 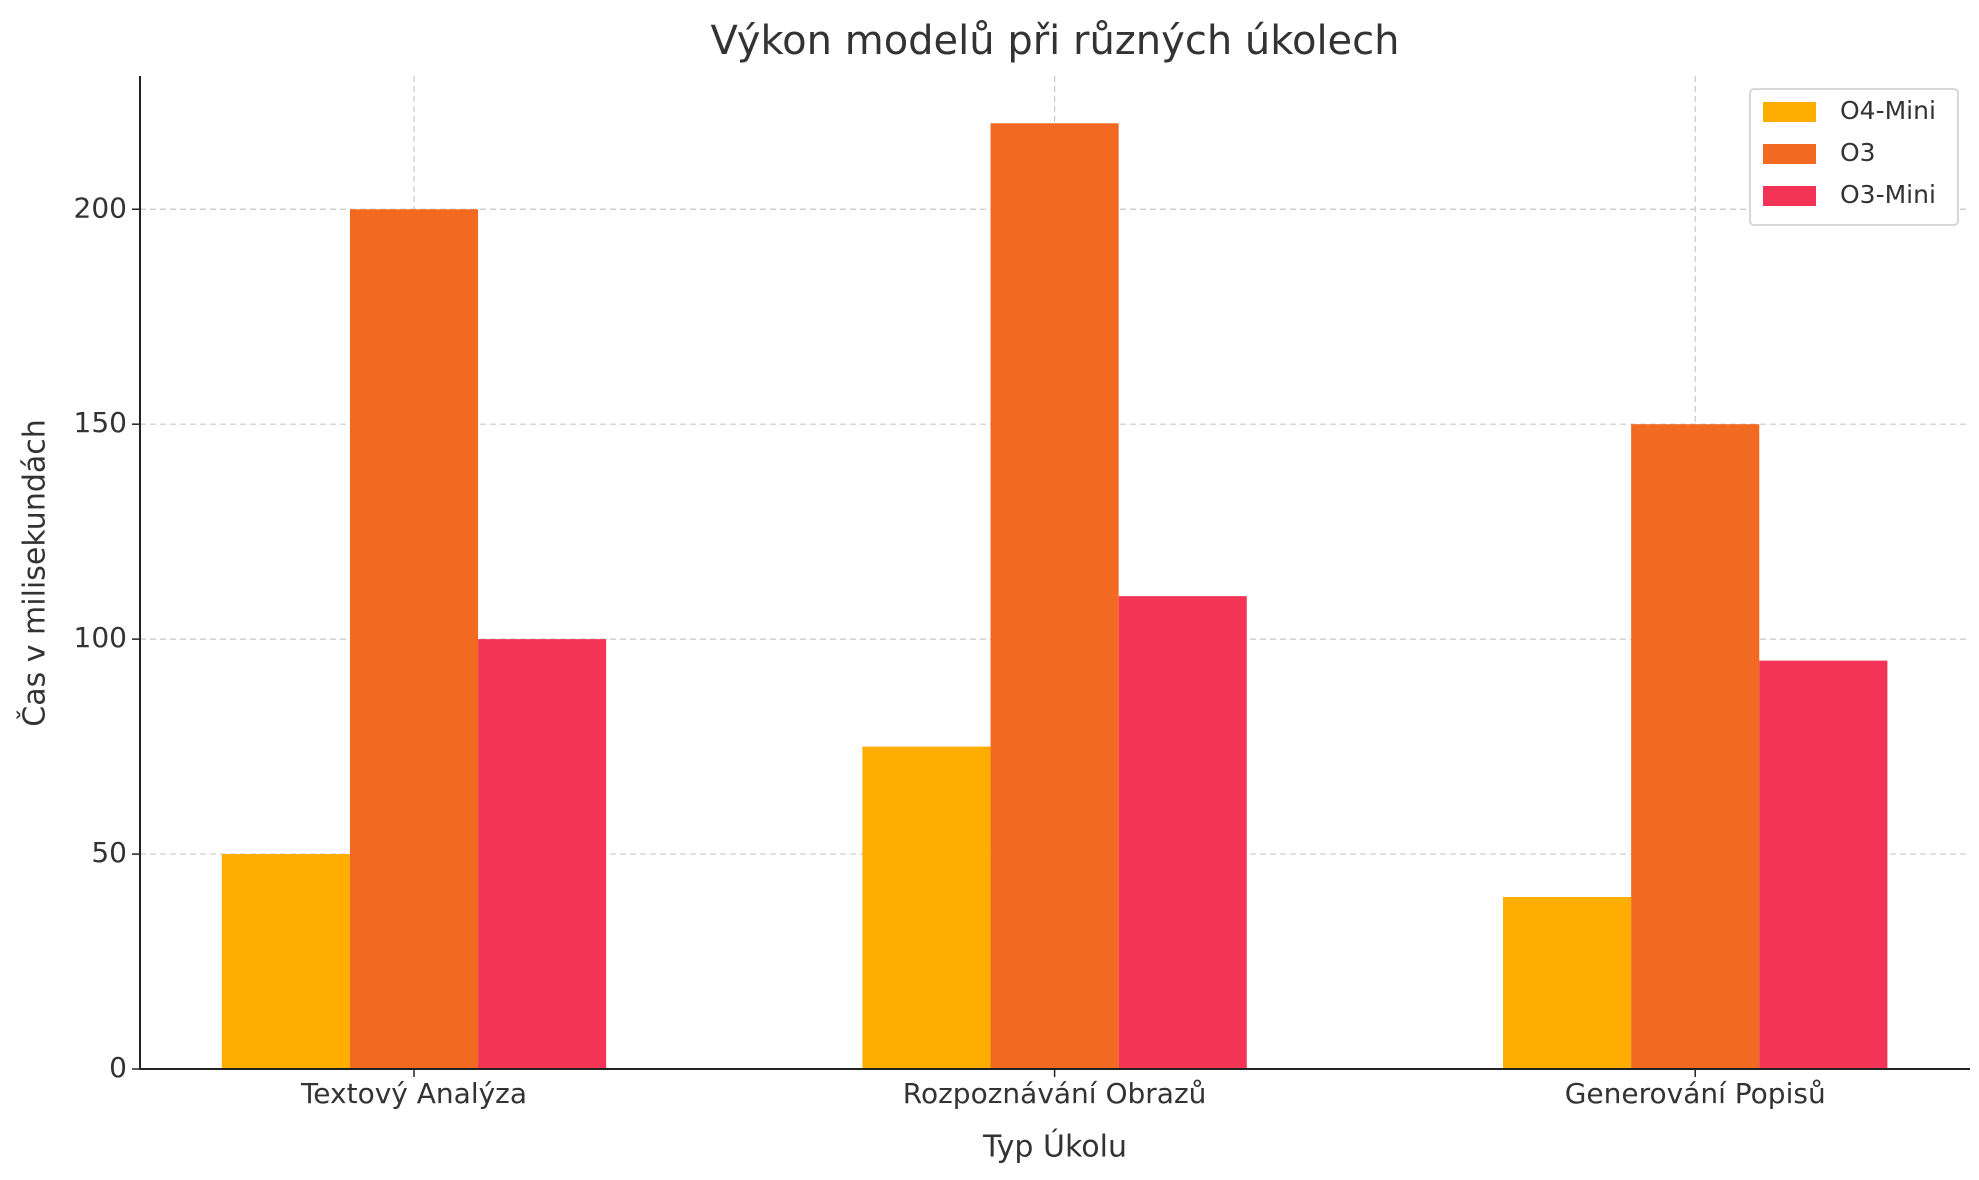 I want to click on x-tick-label: Textový Analýza, so click(x=413, y=1093).